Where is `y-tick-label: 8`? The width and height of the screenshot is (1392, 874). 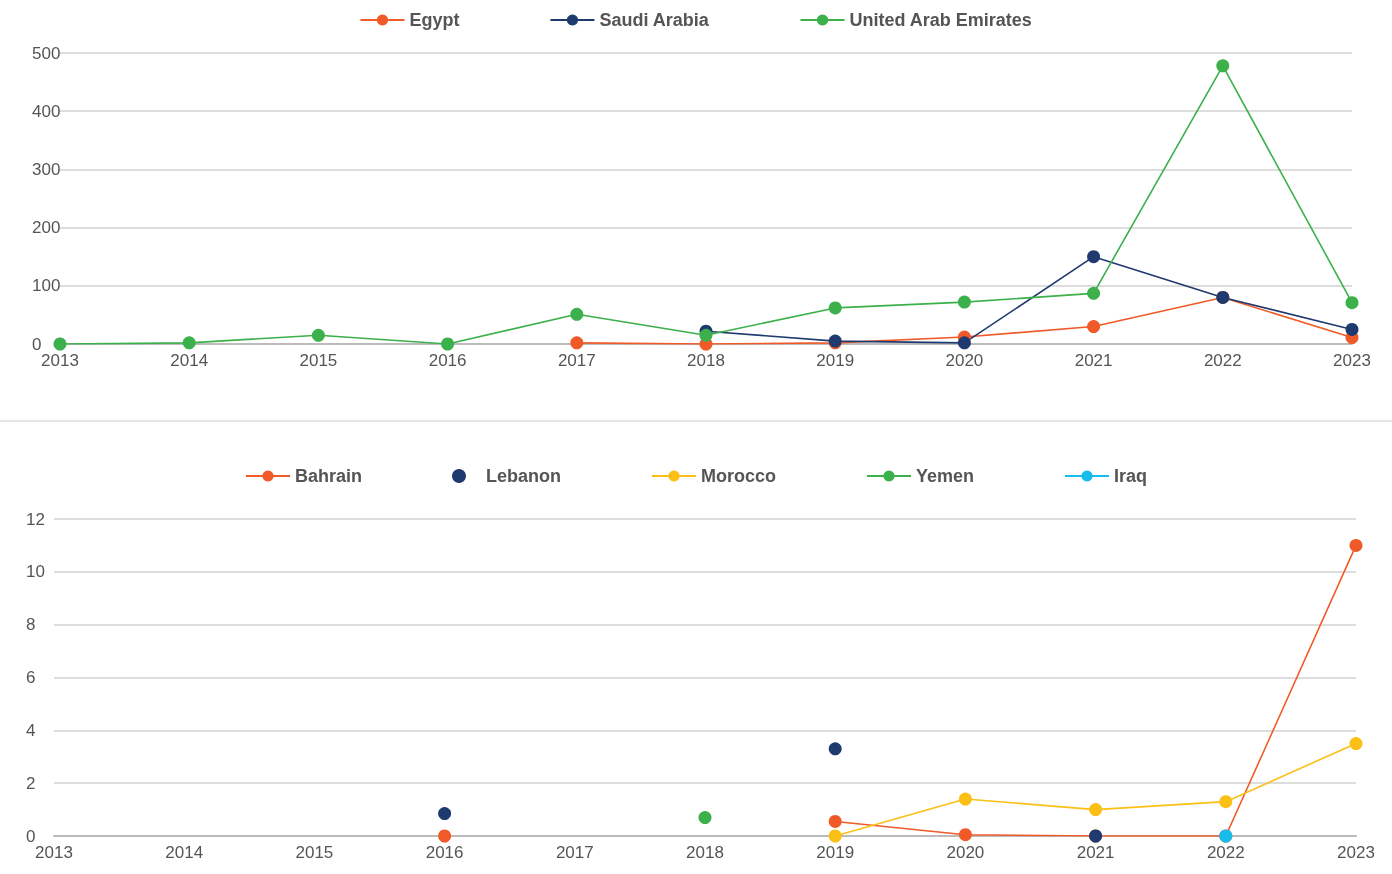
y-tick-label: 8 is located at coordinates (31, 625).